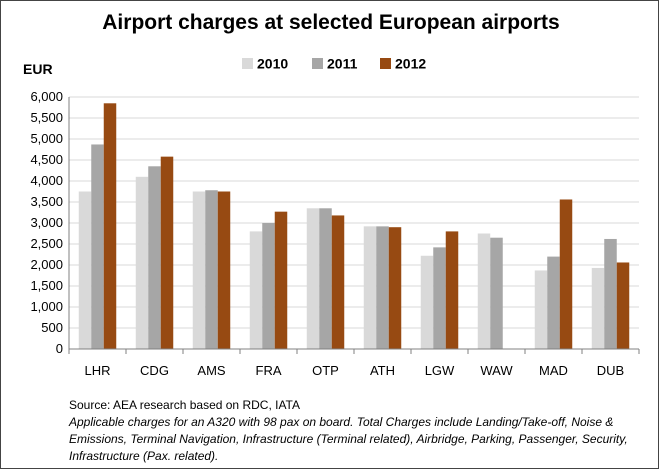 This screenshot has width=659, height=470. I want to click on legend-label-2012: 2012, so click(410, 64).